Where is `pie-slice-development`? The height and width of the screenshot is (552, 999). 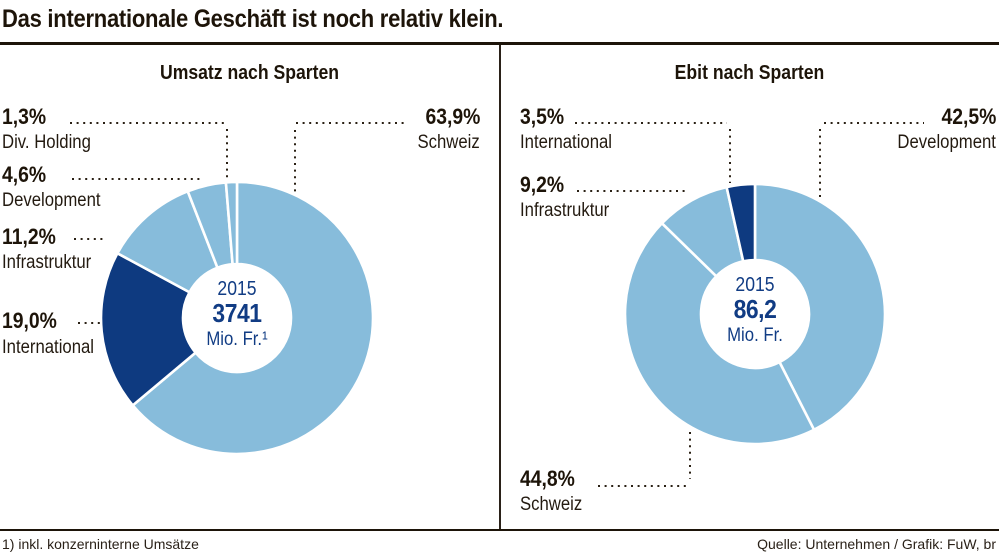
pie-slice-development is located at coordinates (210, 225).